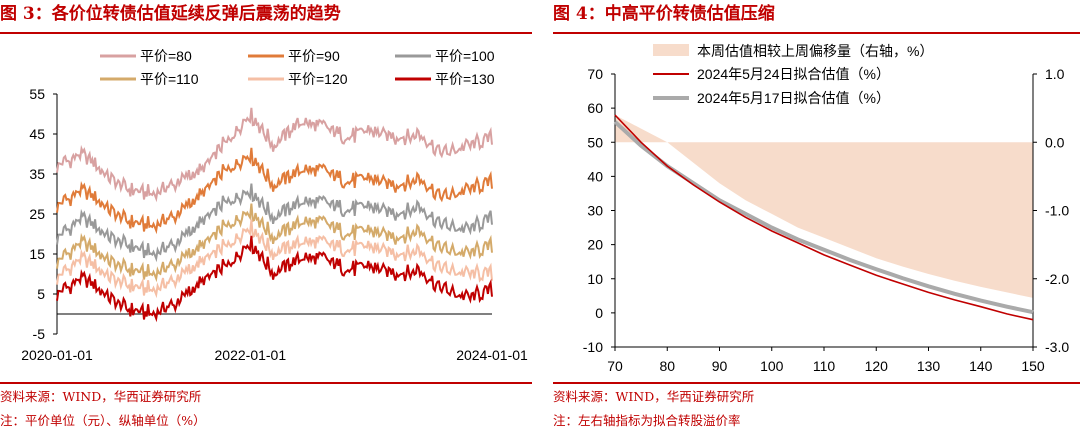 The image size is (1080, 435). Describe the element at coordinates (37, 94) in the screenshot. I see `left-y-tick-label: 55` at that location.